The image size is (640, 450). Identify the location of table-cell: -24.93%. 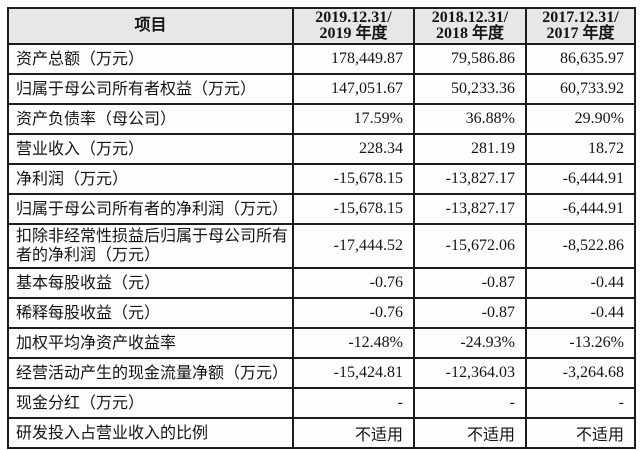
(470, 343).